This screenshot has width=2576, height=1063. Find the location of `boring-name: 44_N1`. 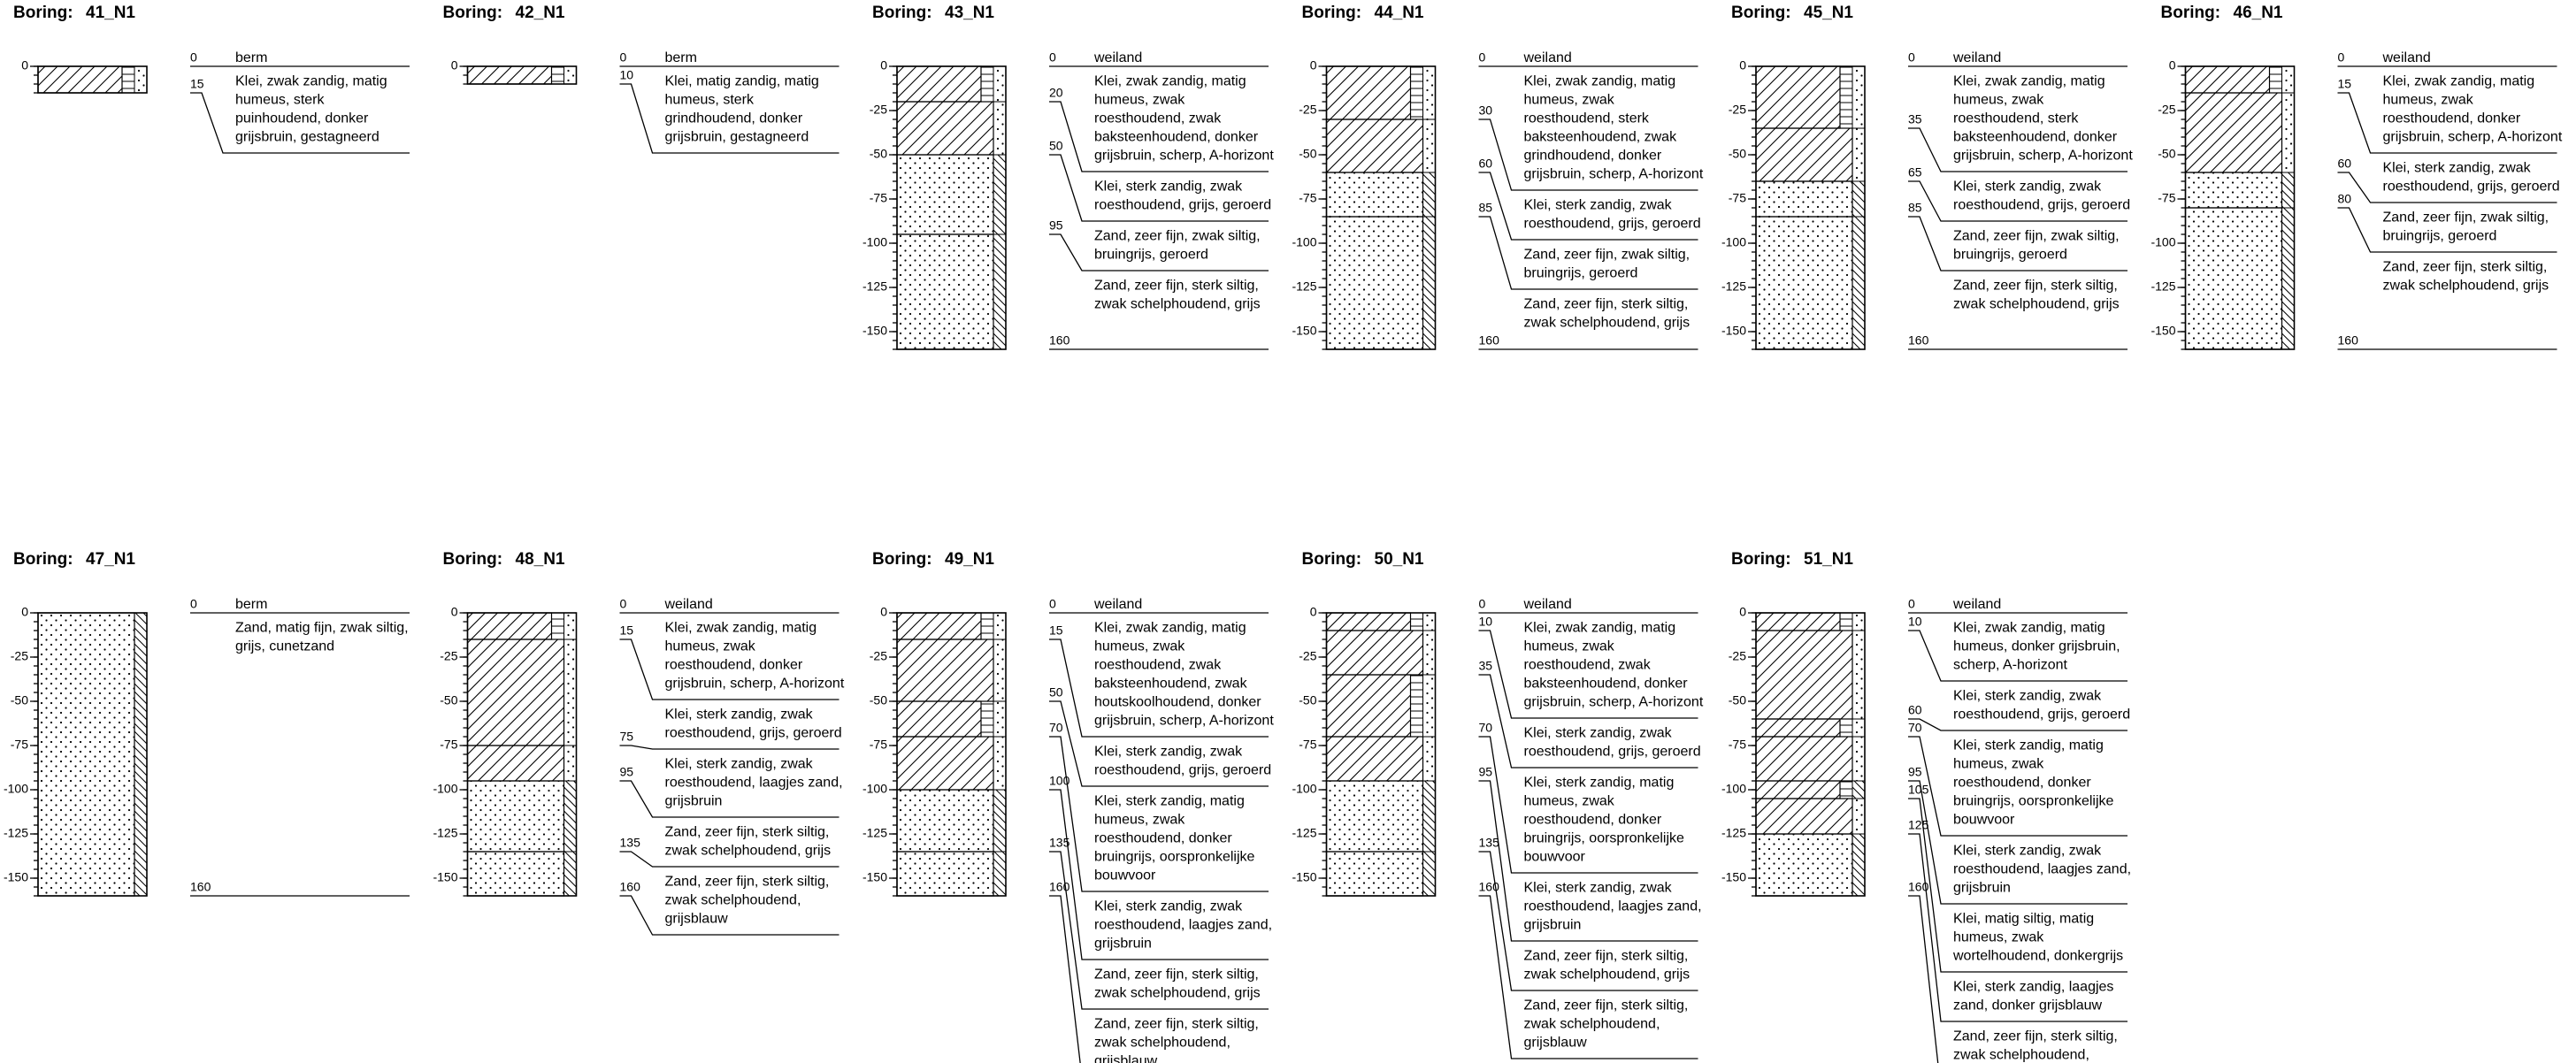

boring-name: 44_N1 is located at coordinates (1399, 13).